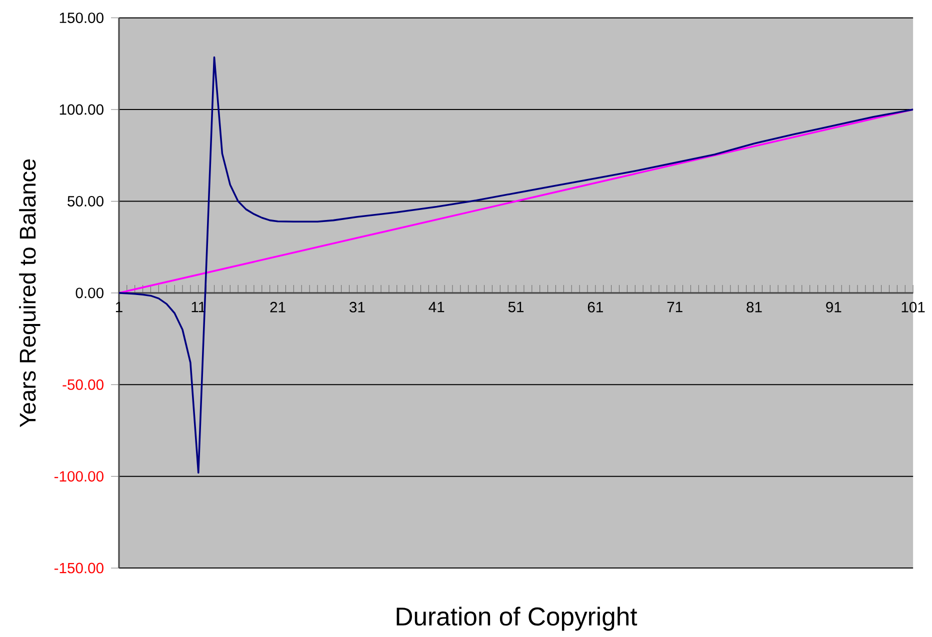 Image resolution: width=932 pixels, height=637 pixels. Describe the element at coordinates (82, 17) in the screenshot. I see `y-tick-label: 150.00` at that location.